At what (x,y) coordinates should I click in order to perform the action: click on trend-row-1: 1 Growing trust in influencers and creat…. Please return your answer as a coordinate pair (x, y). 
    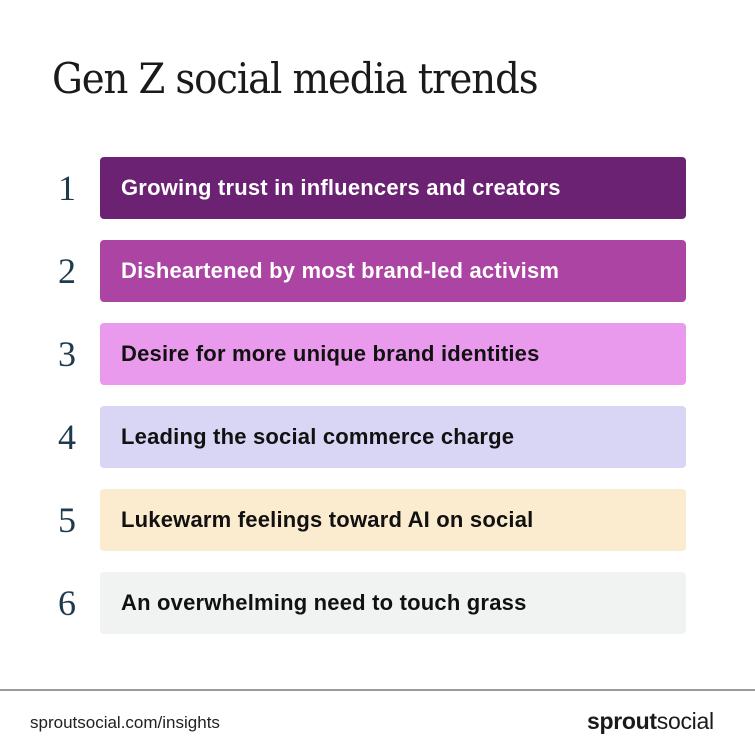
    Looking at the image, I should click on (377, 188).